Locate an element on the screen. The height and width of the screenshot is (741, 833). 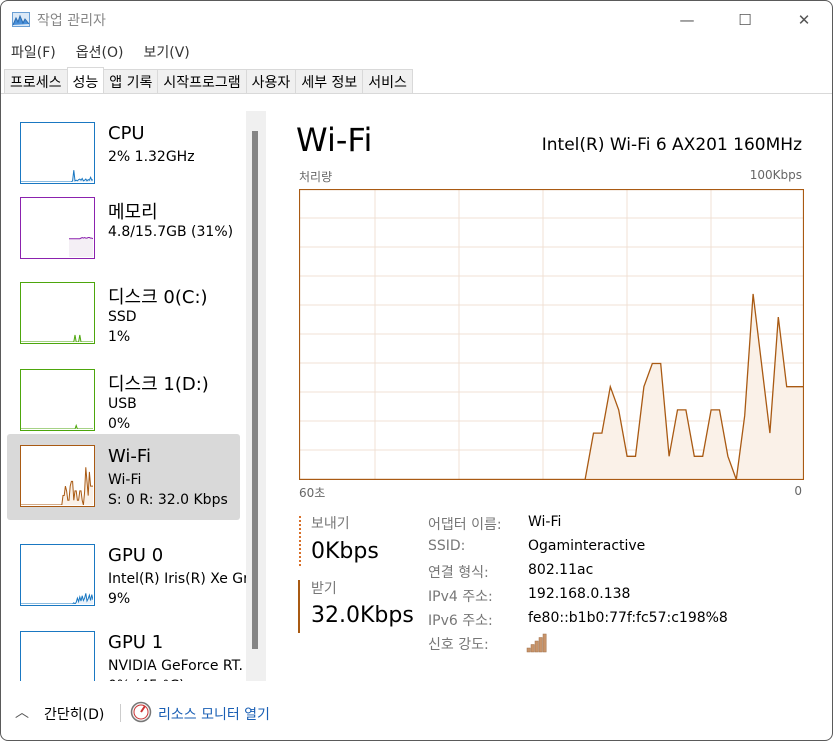
window-title: 작업 관리자 is located at coordinates (71, 21).